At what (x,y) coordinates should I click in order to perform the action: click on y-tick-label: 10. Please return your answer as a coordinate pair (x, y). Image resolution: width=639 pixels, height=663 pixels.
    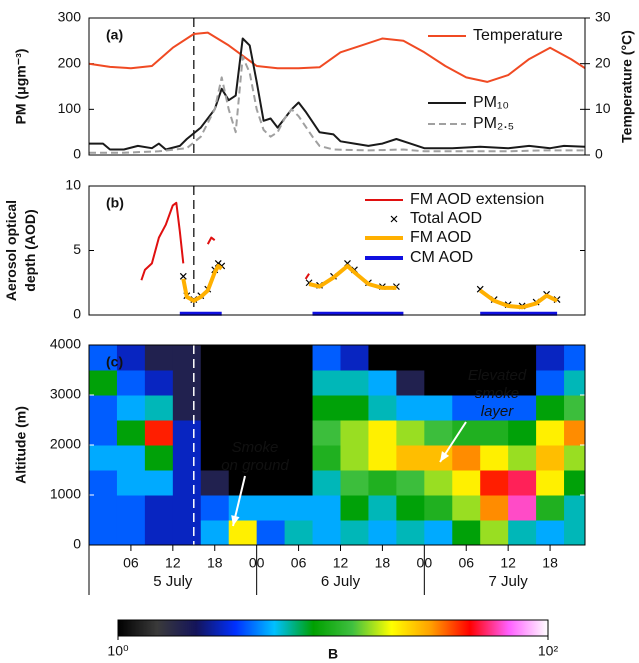
    Looking at the image, I should click on (73, 185).